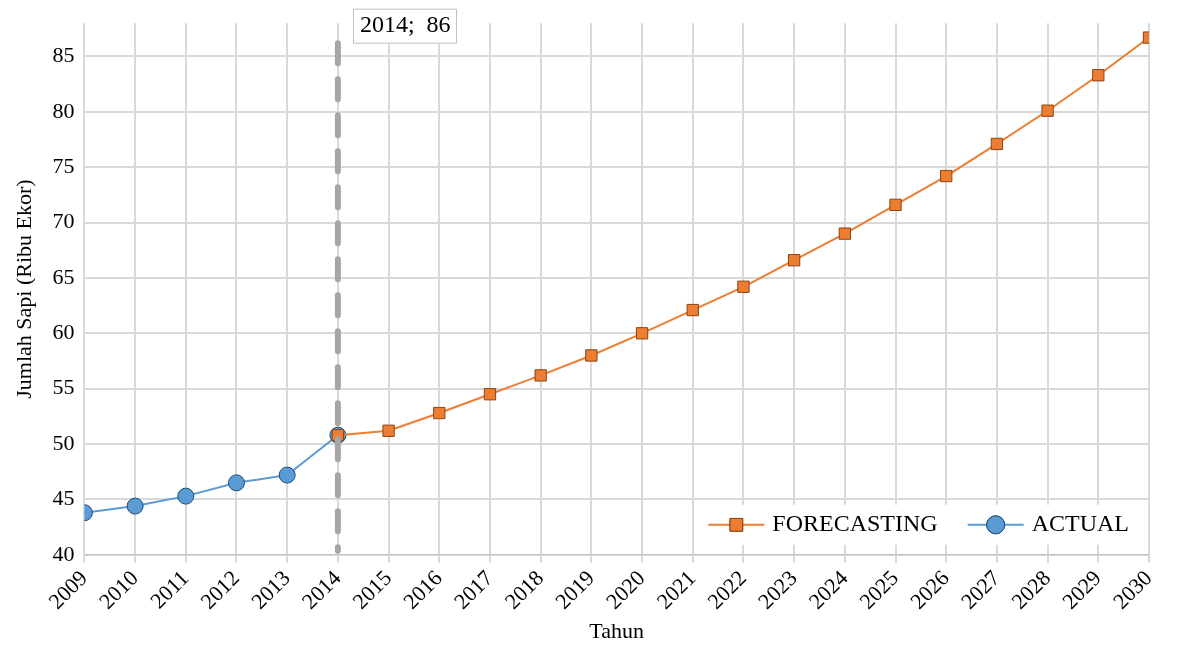 Image resolution: width=1179 pixels, height=649 pixels. Describe the element at coordinates (63, 332) in the screenshot. I see `y-tick-label: 60` at that location.